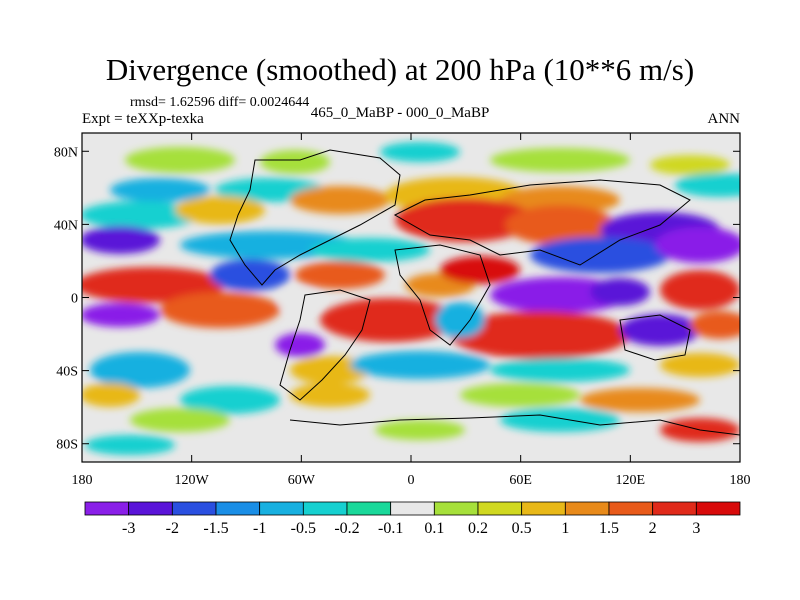 Image resolution: width=800 pixels, height=600 pixels. I want to click on colorbar-label: 0.2, so click(478, 528).